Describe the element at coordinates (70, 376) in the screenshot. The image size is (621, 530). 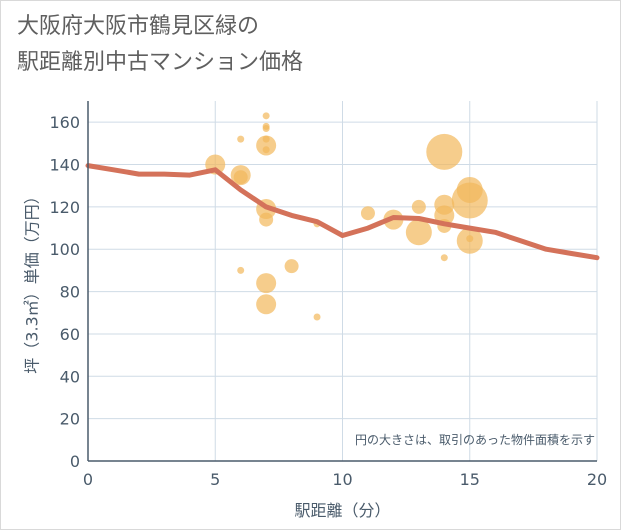
I see `y-tick-label: 40` at that location.